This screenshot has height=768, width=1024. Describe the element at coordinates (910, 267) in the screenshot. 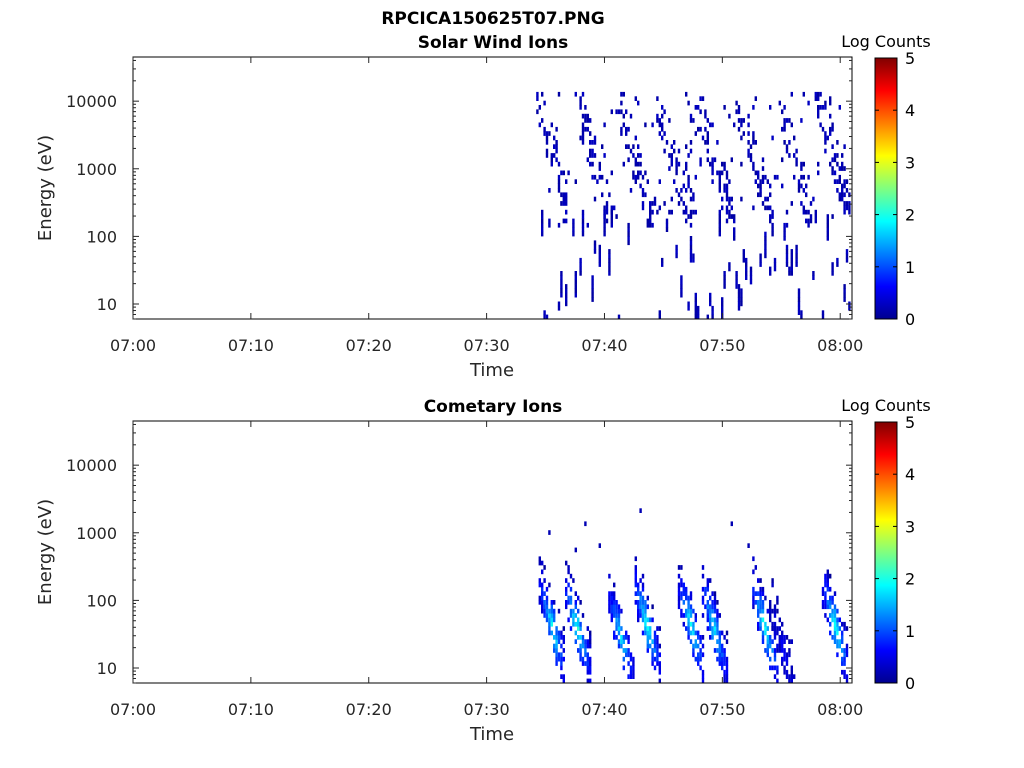

I see `colorbar-tick-label: 1` at that location.